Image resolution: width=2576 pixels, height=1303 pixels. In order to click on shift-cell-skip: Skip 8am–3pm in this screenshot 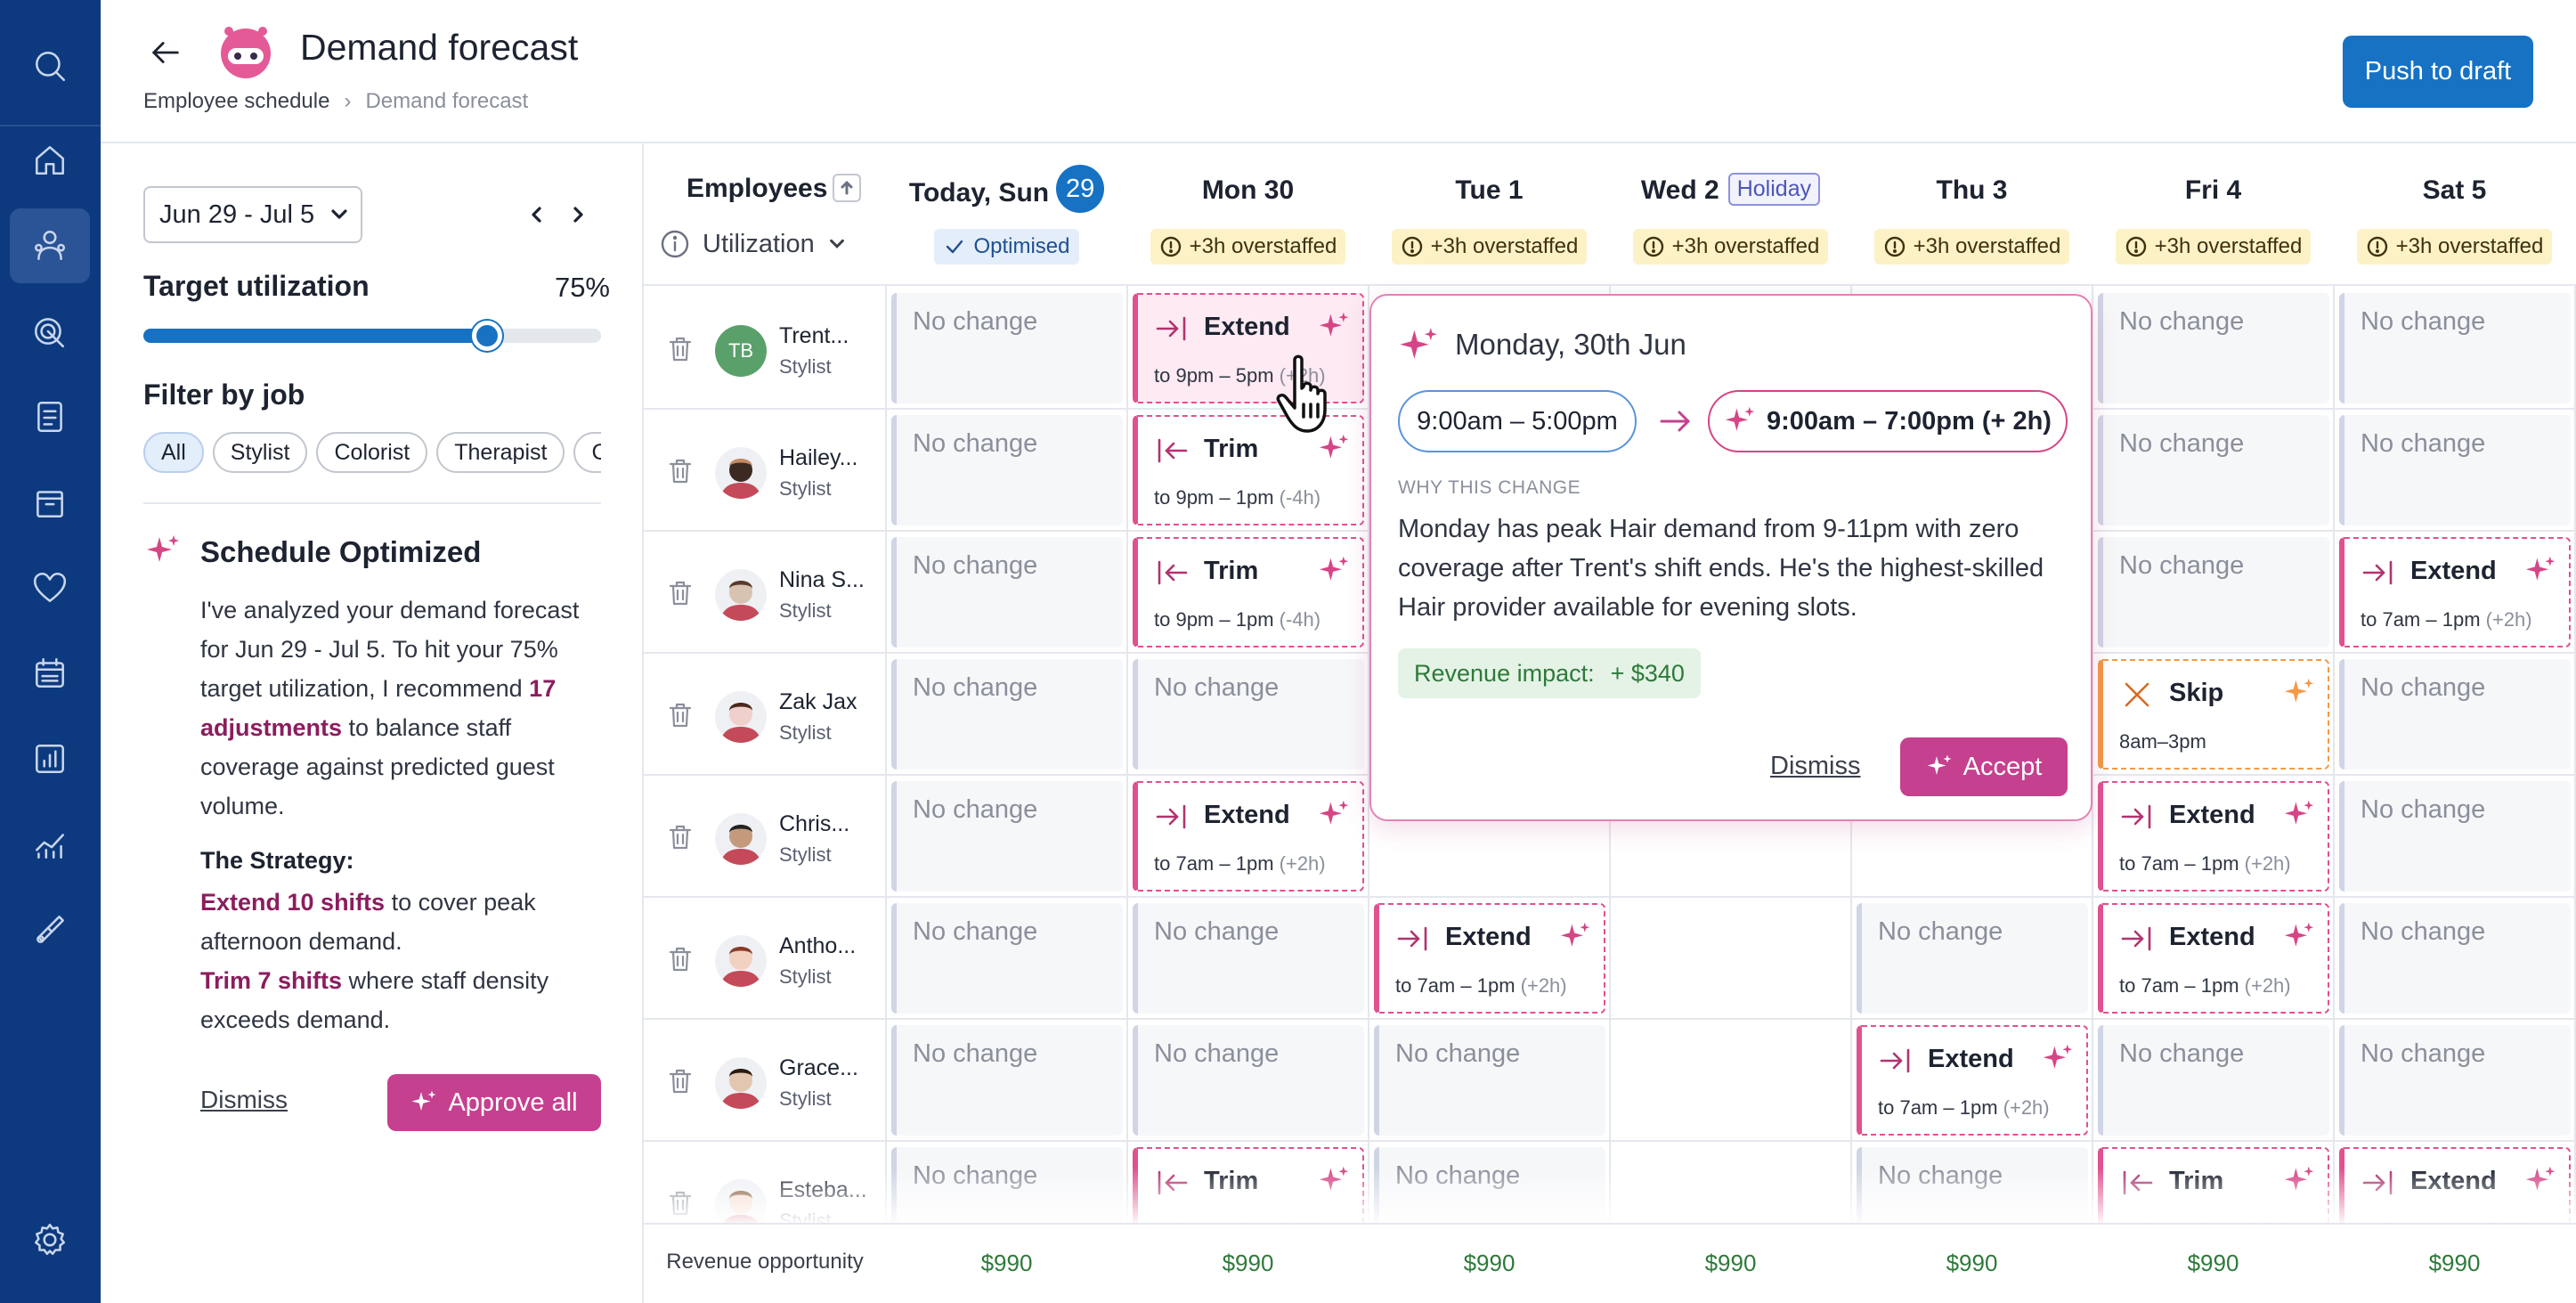, I will do `click(2213, 714)`.